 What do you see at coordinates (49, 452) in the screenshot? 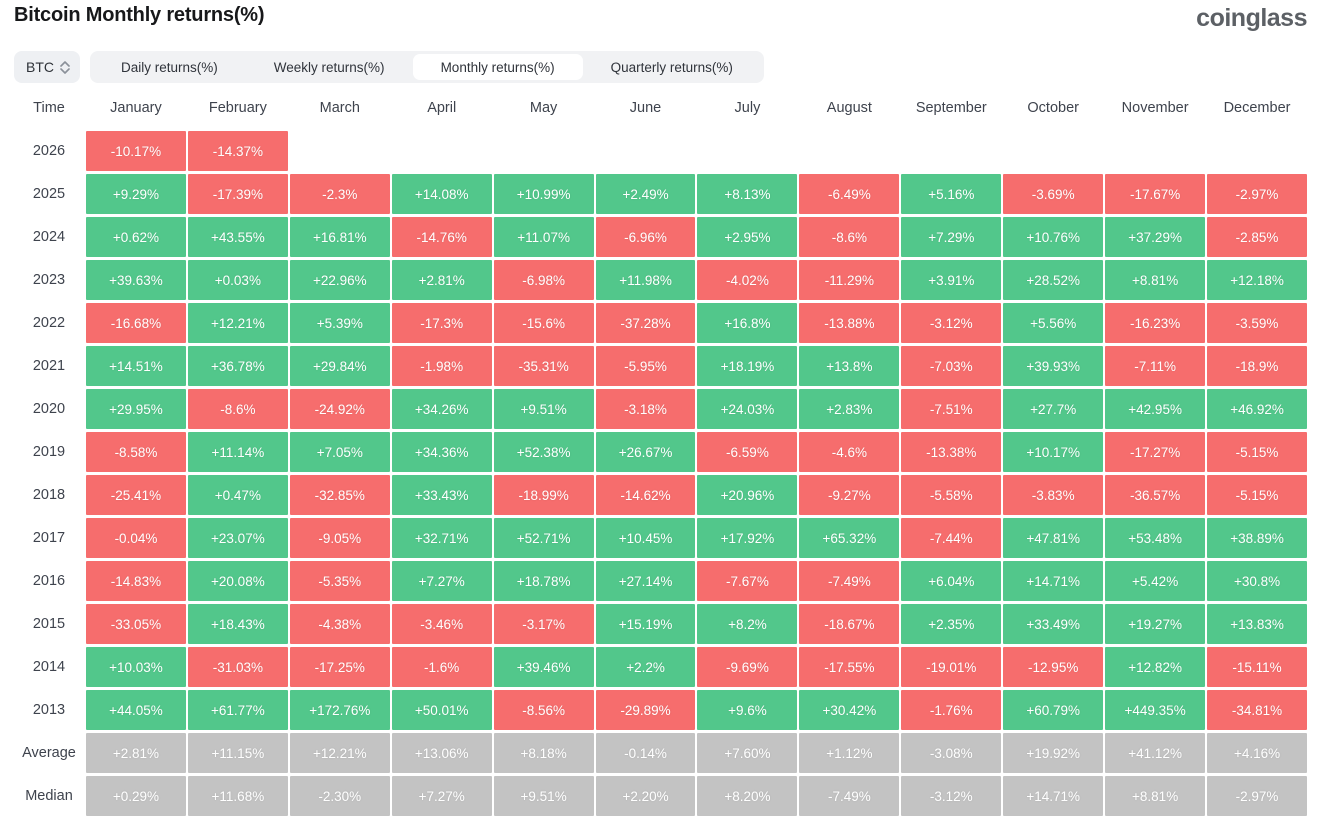
I see `row-label: 2019` at bounding box center [49, 452].